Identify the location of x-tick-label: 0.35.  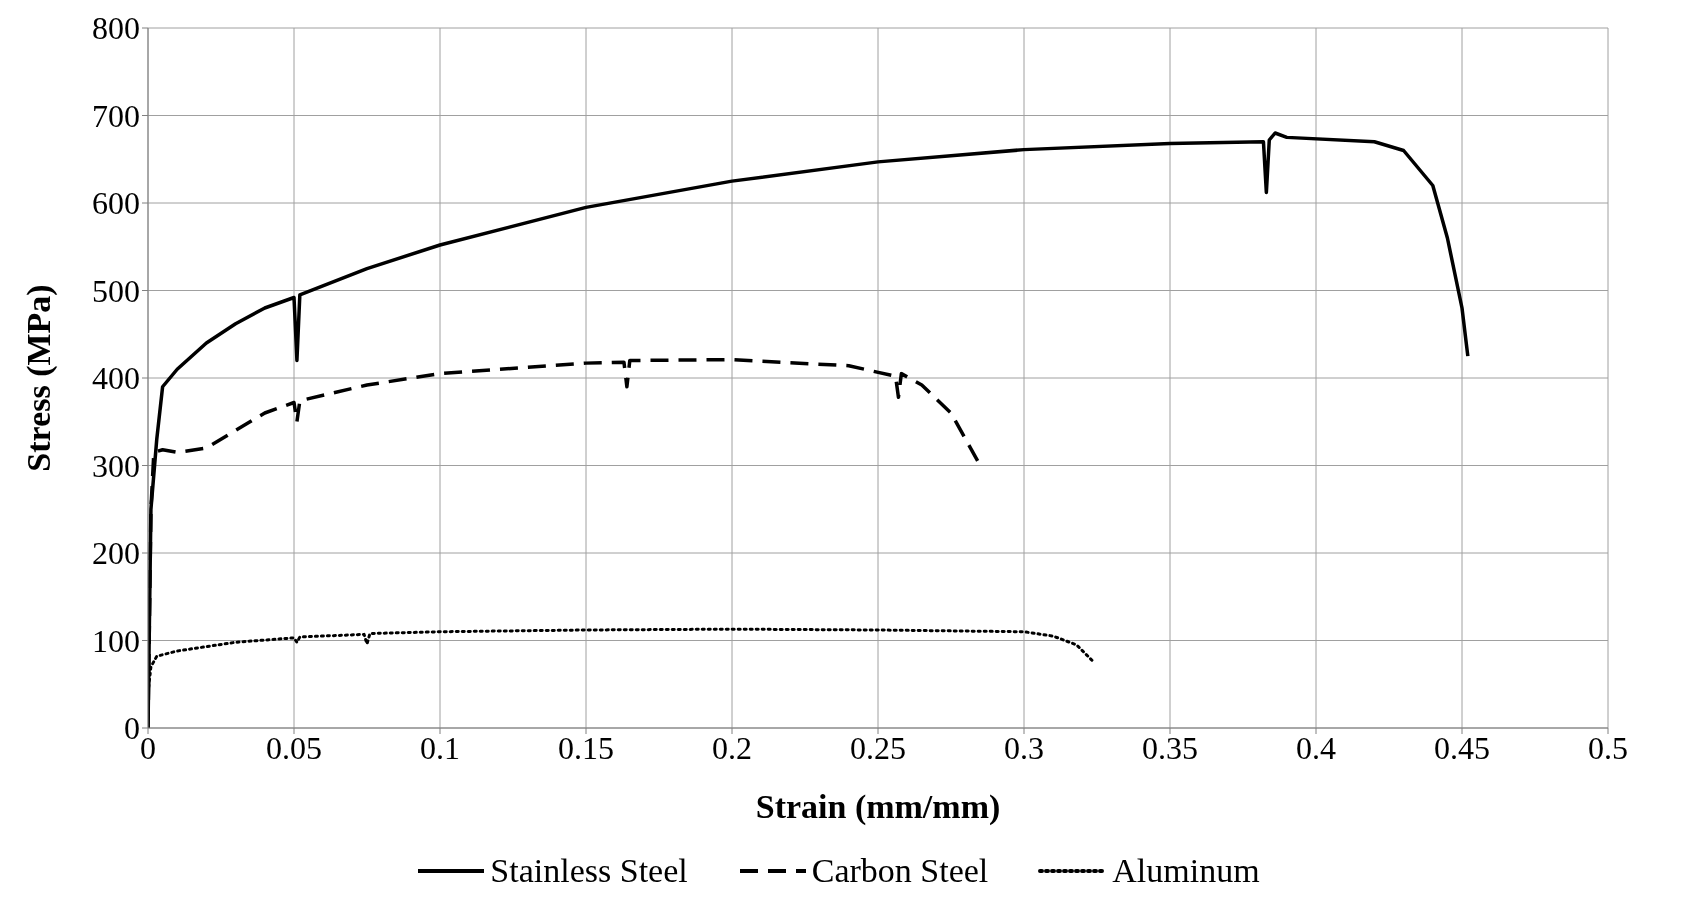
(1170, 747).